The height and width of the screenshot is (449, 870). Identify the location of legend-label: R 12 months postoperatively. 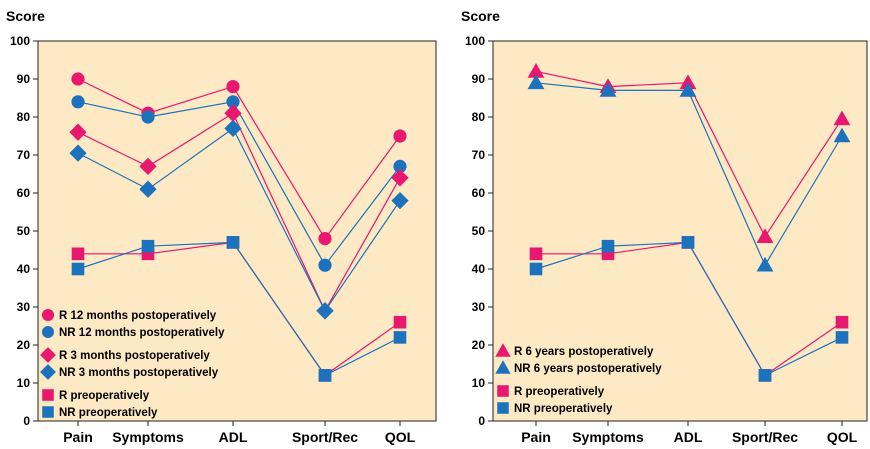
(138, 316).